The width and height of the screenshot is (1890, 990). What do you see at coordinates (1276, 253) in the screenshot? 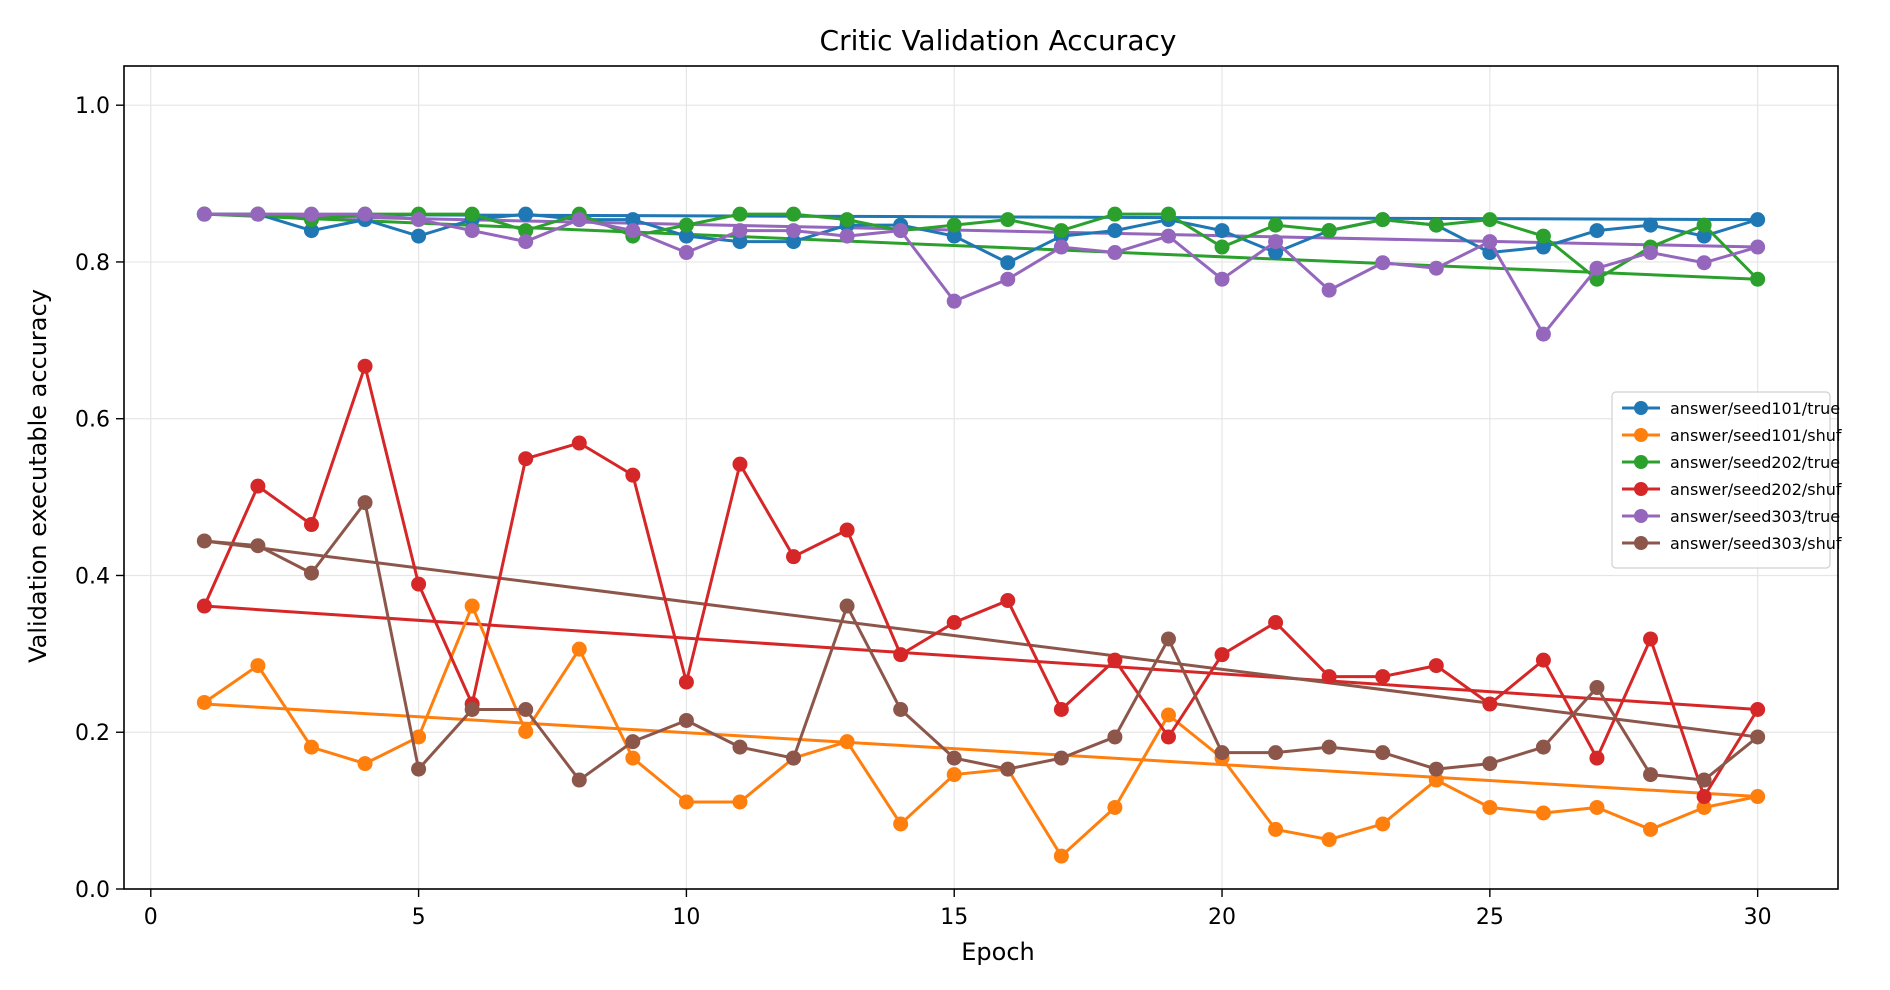
I see `data-point-answer/seed101/true-21` at bounding box center [1276, 253].